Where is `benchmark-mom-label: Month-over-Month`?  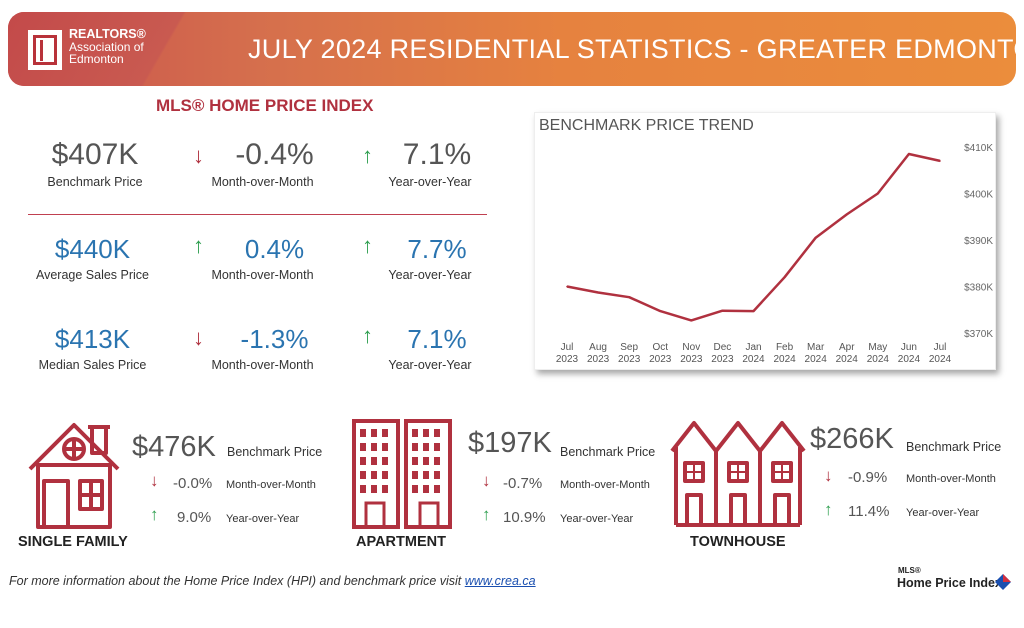 benchmark-mom-label: Month-over-Month is located at coordinates (262, 182).